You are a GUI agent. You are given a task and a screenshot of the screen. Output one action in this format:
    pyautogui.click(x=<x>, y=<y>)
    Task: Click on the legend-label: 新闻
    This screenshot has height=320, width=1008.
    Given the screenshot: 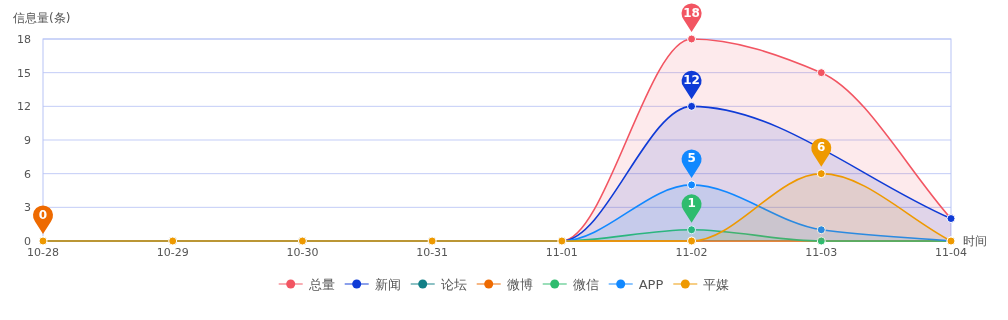 What is the action you would take?
    pyautogui.click(x=387, y=284)
    